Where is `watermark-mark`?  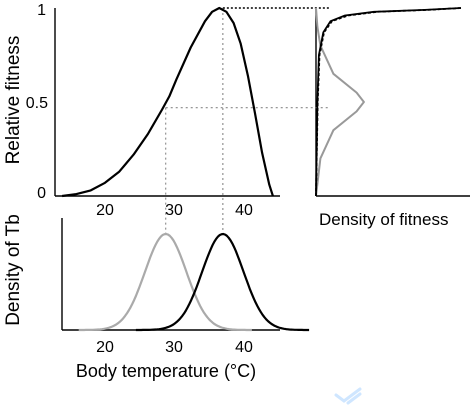 watermark-mark is located at coordinates (348, 396).